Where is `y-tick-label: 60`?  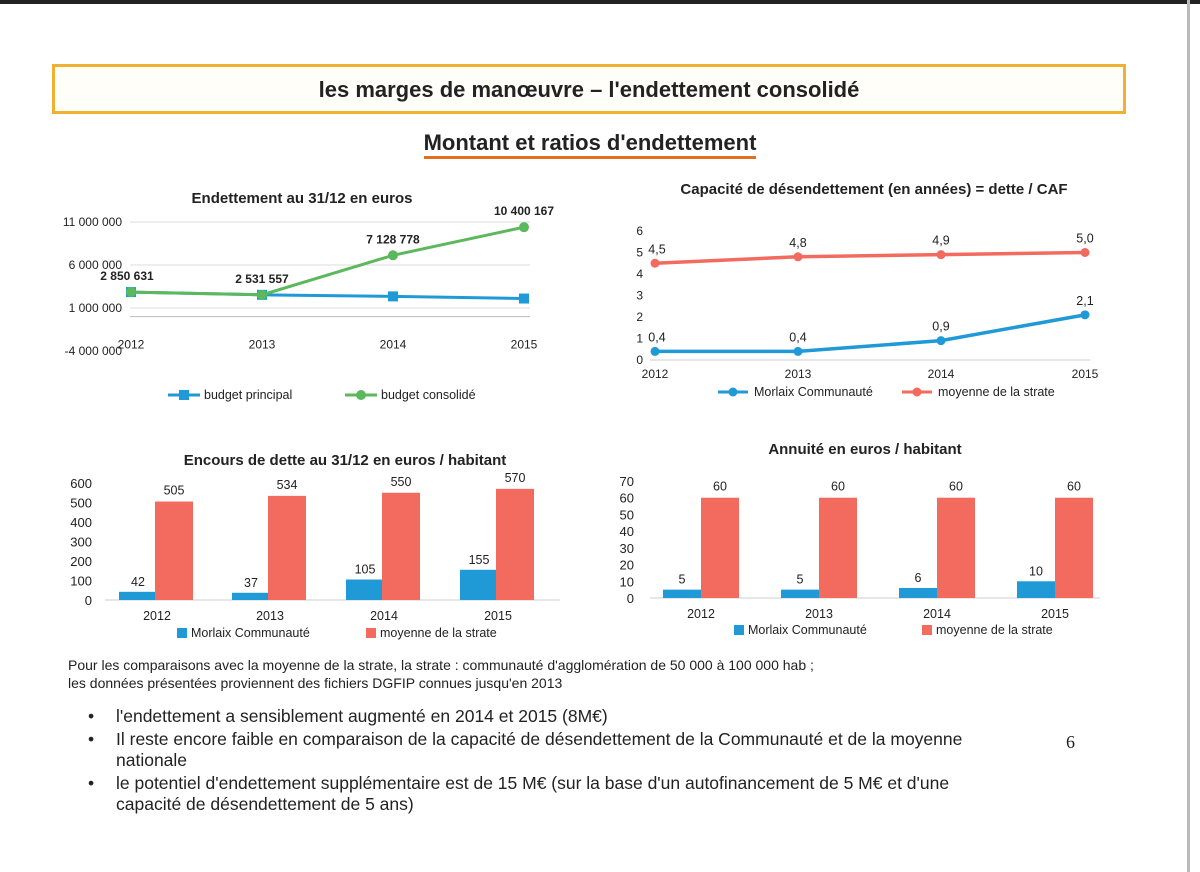 y-tick-label: 60 is located at coordinates (627, 498).